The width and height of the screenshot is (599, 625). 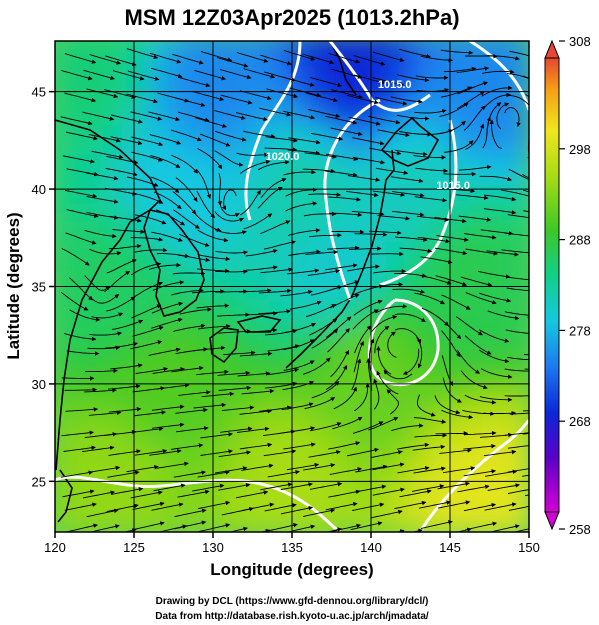 I want to click on colorbar-tick-label: 258, so click(x=580, y=529).